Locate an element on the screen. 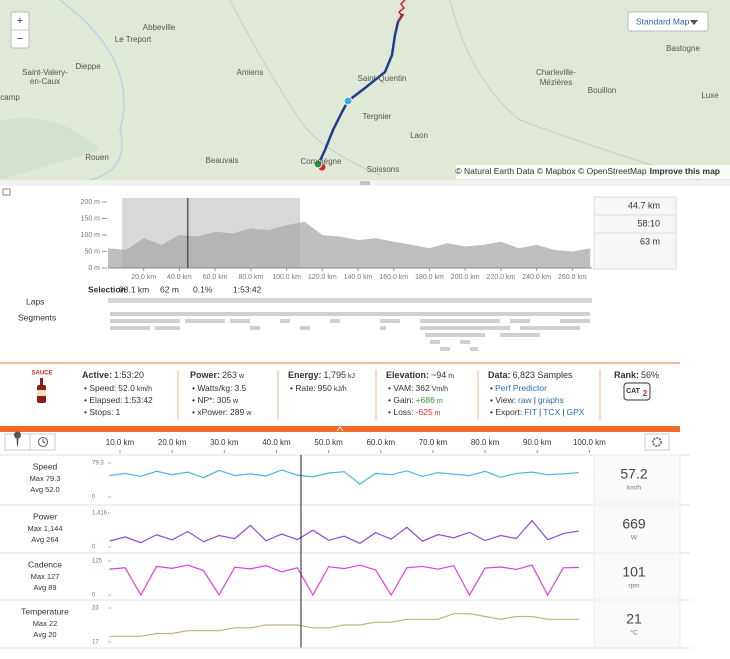 Image resolution: width=730 pixels, height=659 pixels. selection-value: 62 m is located at coordinates (169, 289).